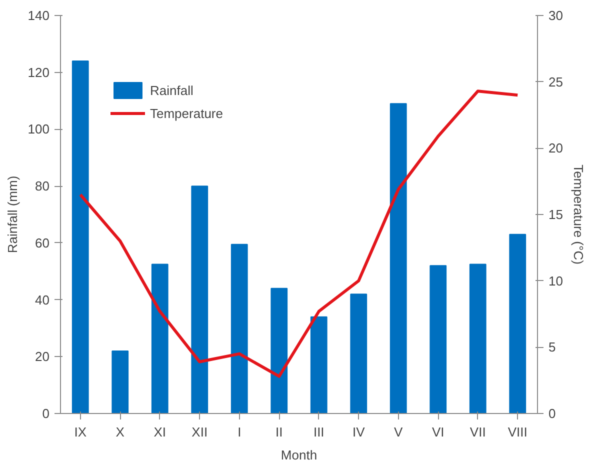 The image size is (597, 465). Describe the element at coordinates (299, 455) in the screenshot. I see `x-axis-title: Month` at that location.